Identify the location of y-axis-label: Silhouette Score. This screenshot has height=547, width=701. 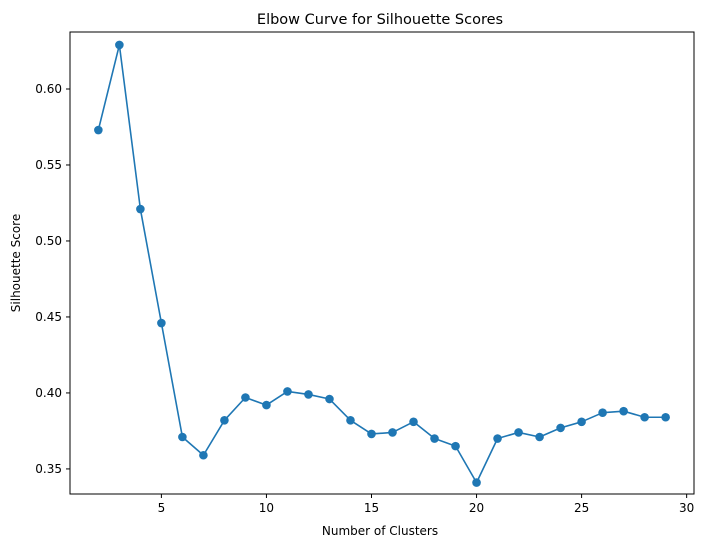
(16, 263).